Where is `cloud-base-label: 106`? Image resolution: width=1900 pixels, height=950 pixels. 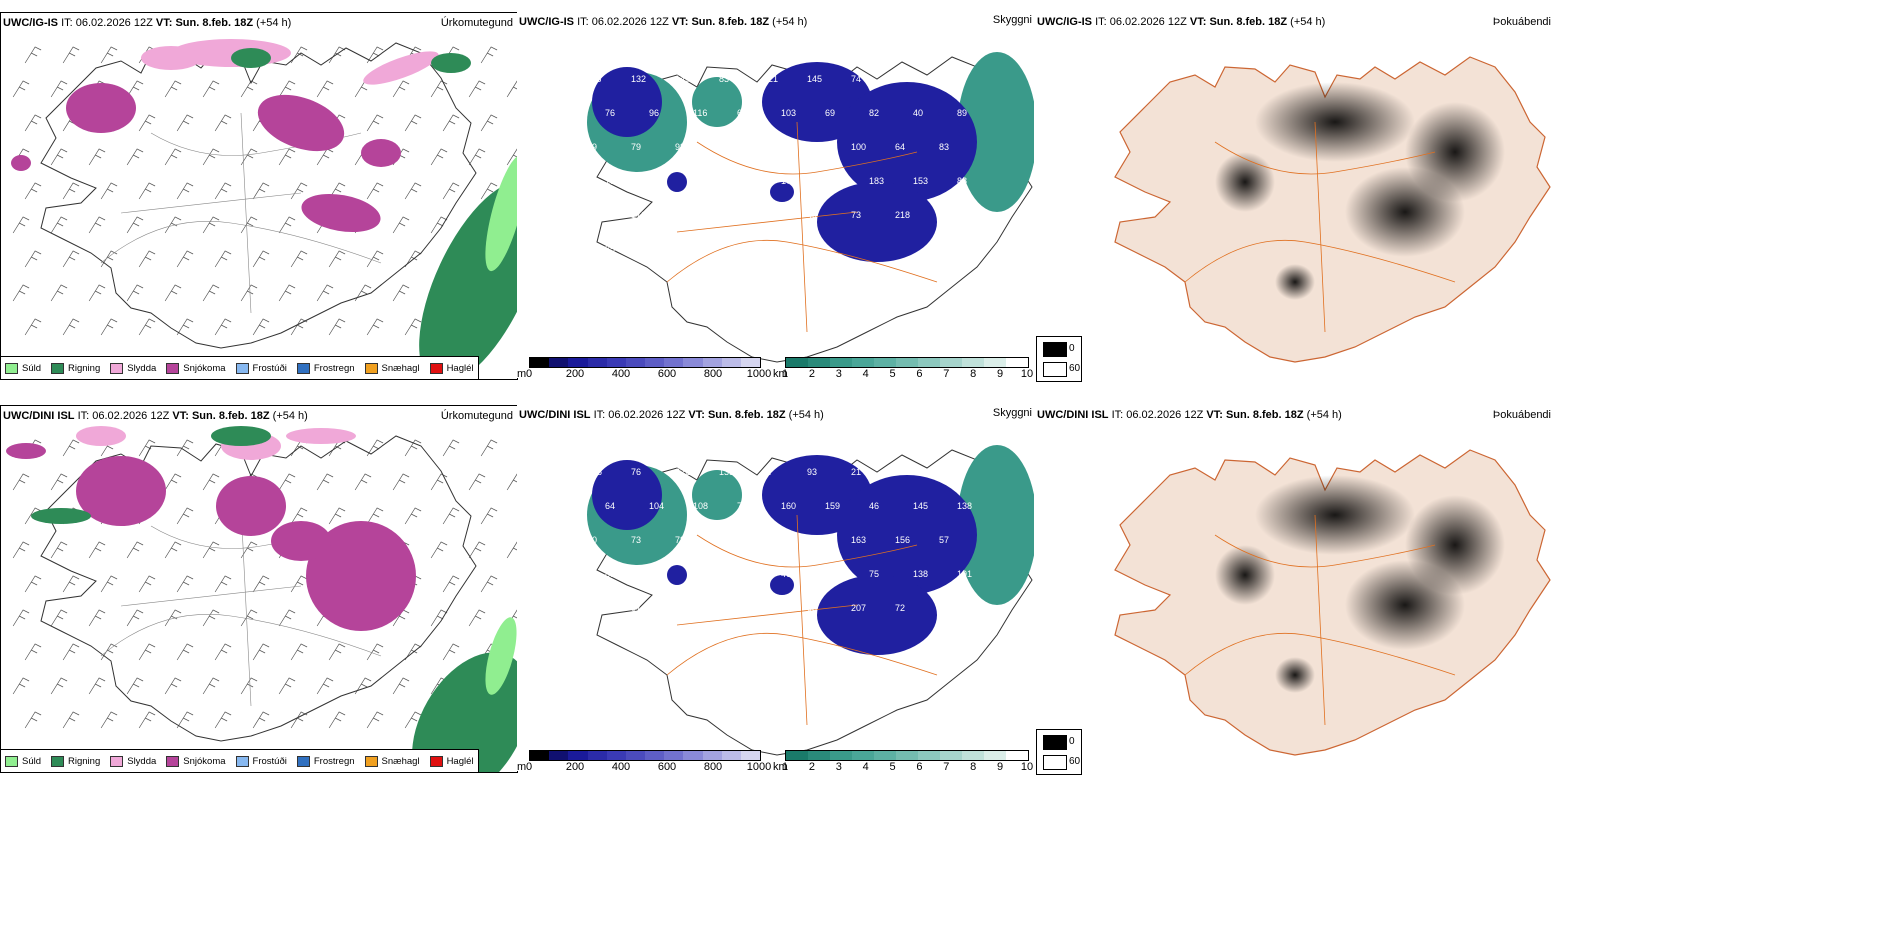
cloud-base-label: 106 is located at coordinates (726, 147).